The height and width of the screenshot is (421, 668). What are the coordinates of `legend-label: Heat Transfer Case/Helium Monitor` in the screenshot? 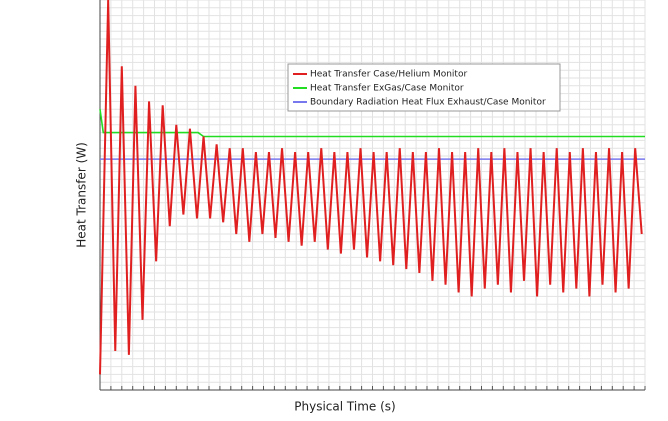 It's located at (388, 75).